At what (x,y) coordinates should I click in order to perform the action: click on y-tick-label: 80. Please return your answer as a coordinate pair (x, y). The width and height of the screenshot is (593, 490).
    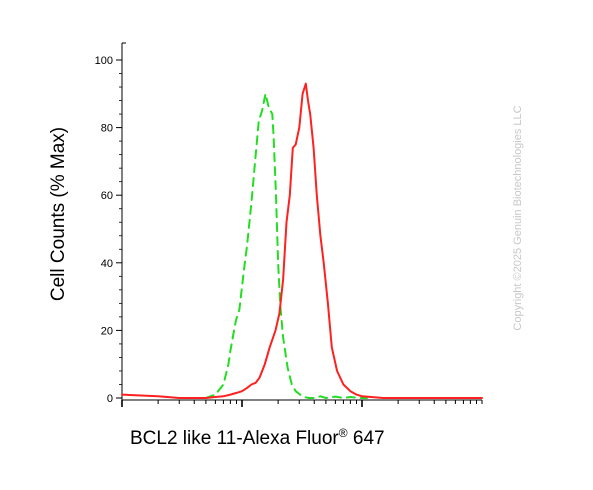
    Looking at the image, I should click on (107, 129).